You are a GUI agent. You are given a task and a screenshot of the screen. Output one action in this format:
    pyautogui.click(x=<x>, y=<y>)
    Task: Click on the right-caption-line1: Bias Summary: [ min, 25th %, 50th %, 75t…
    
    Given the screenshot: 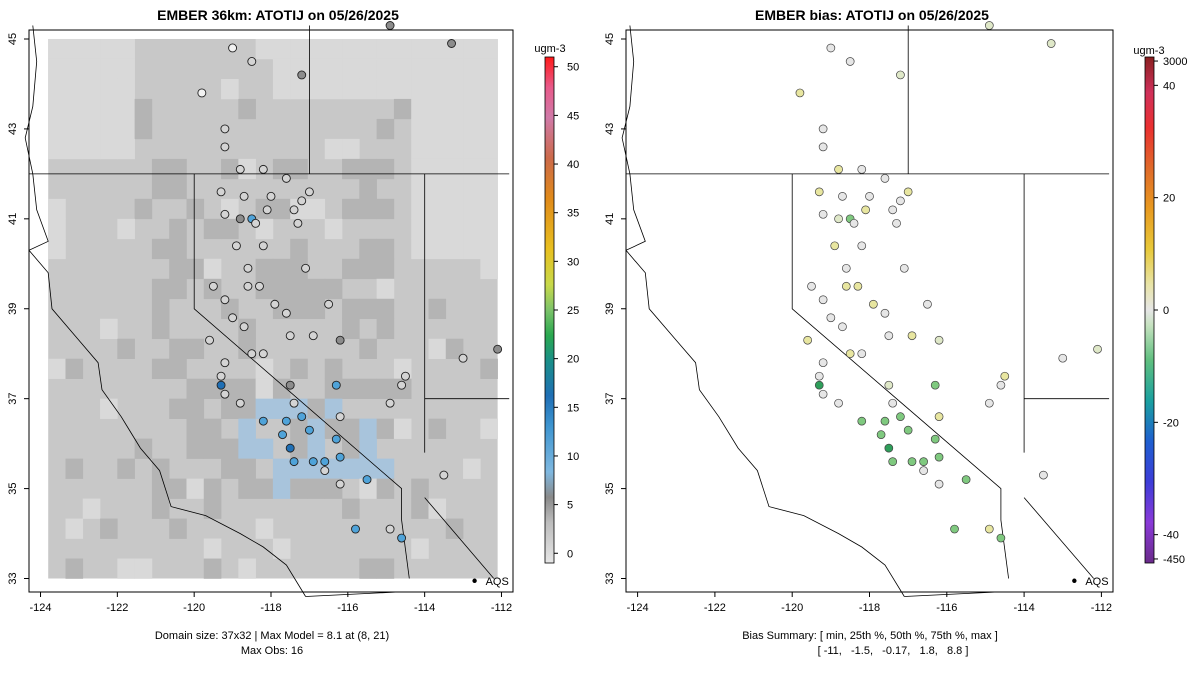 What is the action you would take?
    pyautogui.click(x=870, y=636)
    